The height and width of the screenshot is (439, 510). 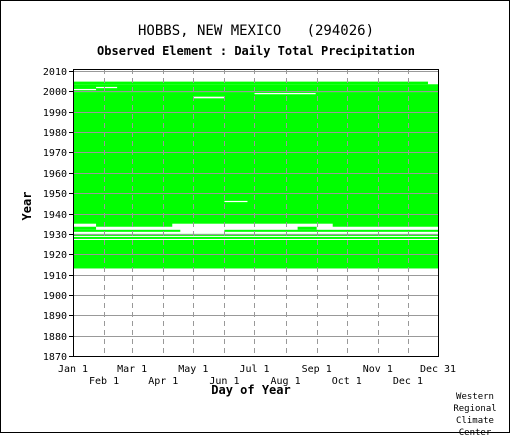 I want to click on x-tick-label: Dec 1, so click(x=408, y=381).